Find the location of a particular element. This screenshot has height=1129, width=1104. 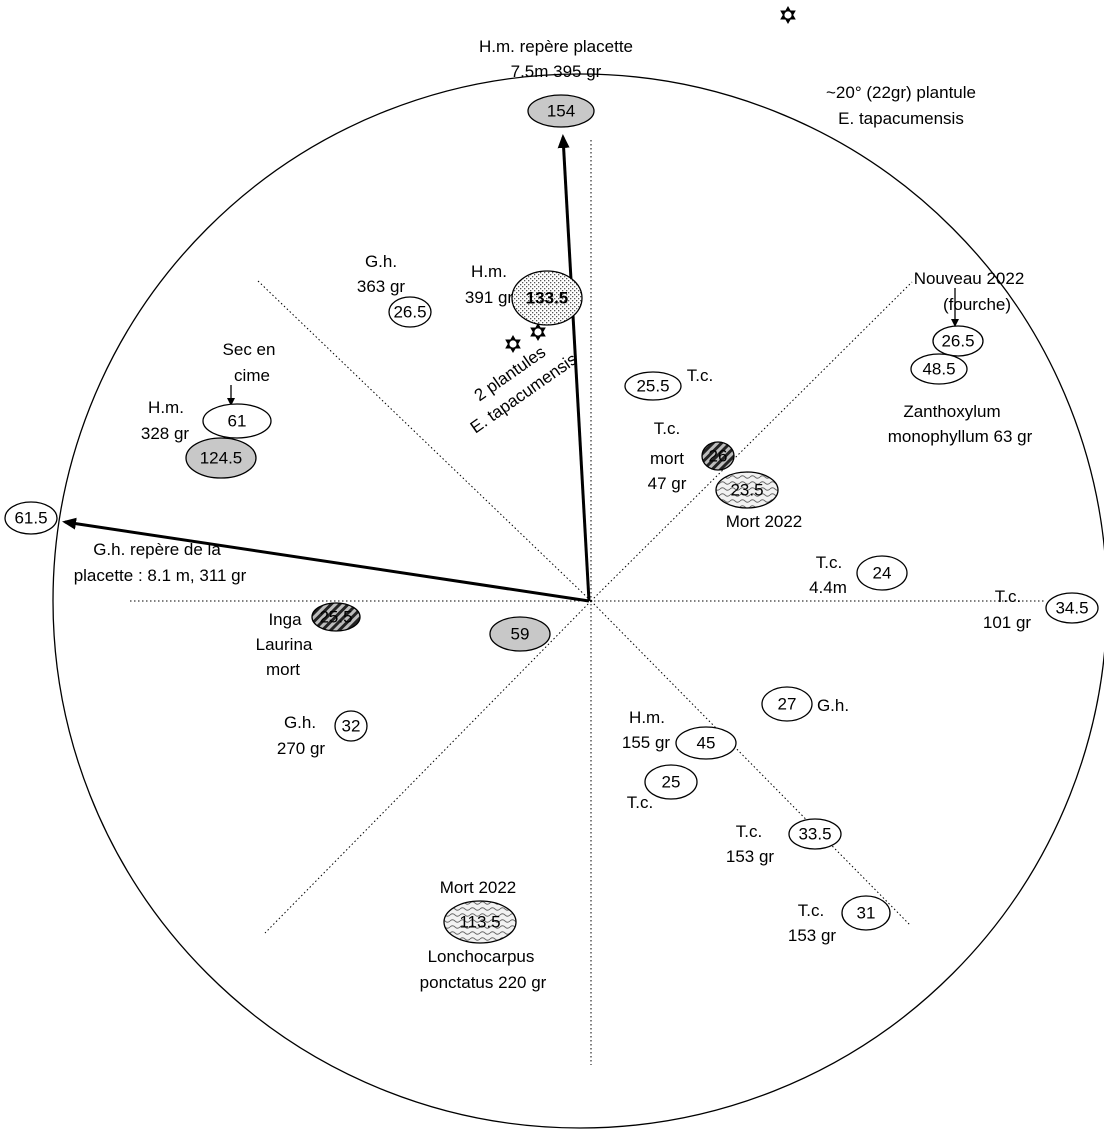

tree-diameter: 34.5 is located at coordinates (1071, 608).